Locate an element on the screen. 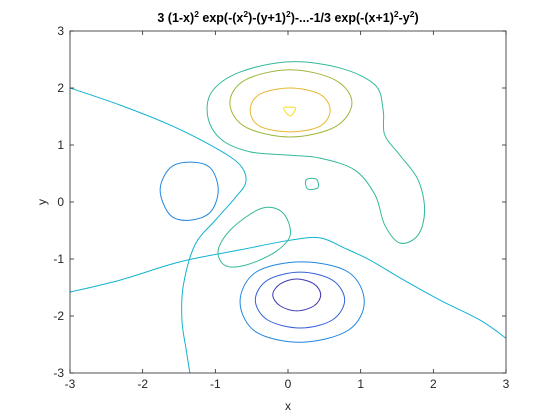 The image size is (560, 420). x-tick-label: -3 is located at coordinates (70, 384).